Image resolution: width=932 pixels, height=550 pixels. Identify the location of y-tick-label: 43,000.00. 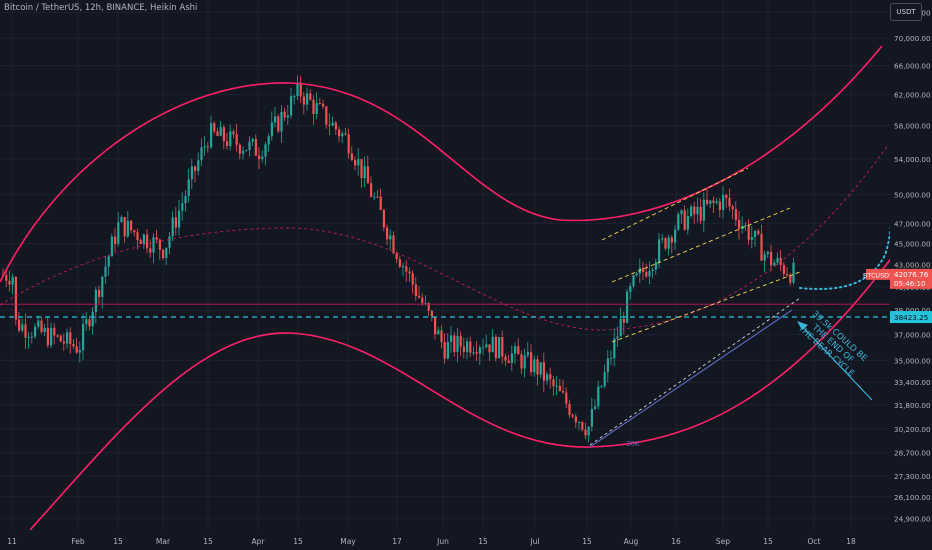
(912, 265).